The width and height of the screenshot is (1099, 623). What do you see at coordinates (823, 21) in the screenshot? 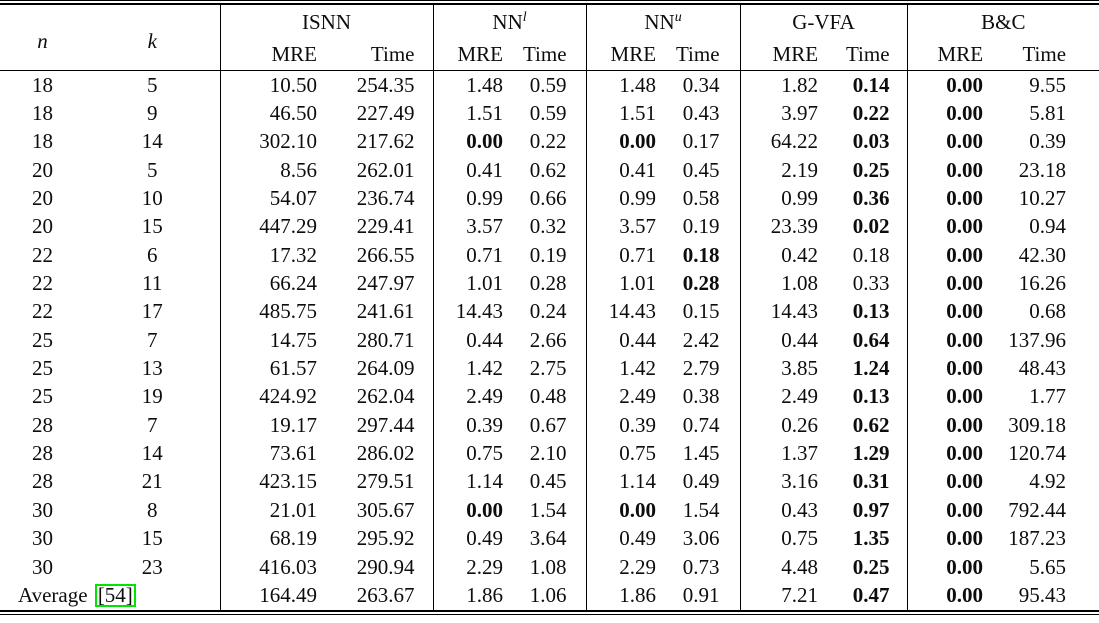
I see `group-label-gvfa: G-VFA` at bounding box center [823, 21].